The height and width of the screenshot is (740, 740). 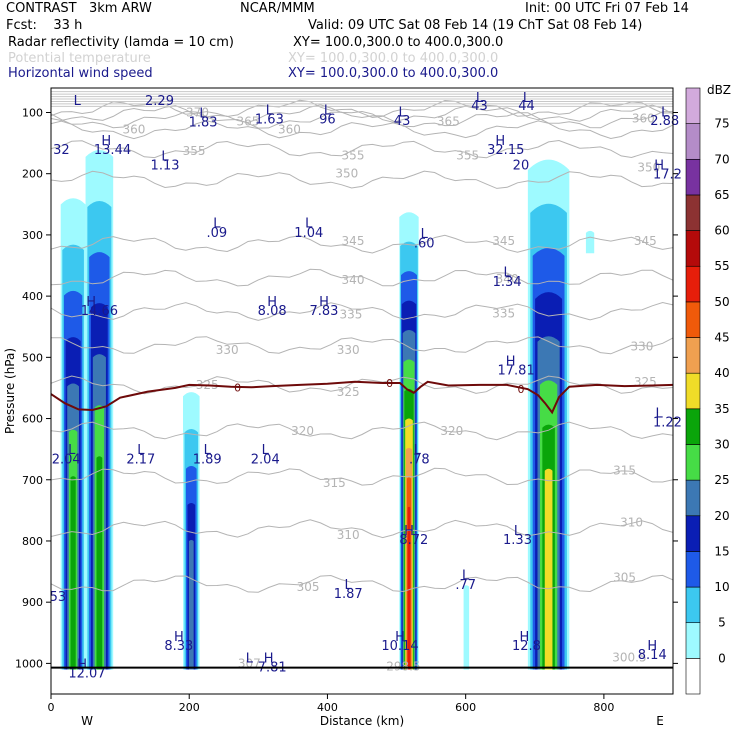 What do you see at coordinates (32, 296) in the screenshot?
I see `y-tick-label: 400` at bounding box center [32, 296].